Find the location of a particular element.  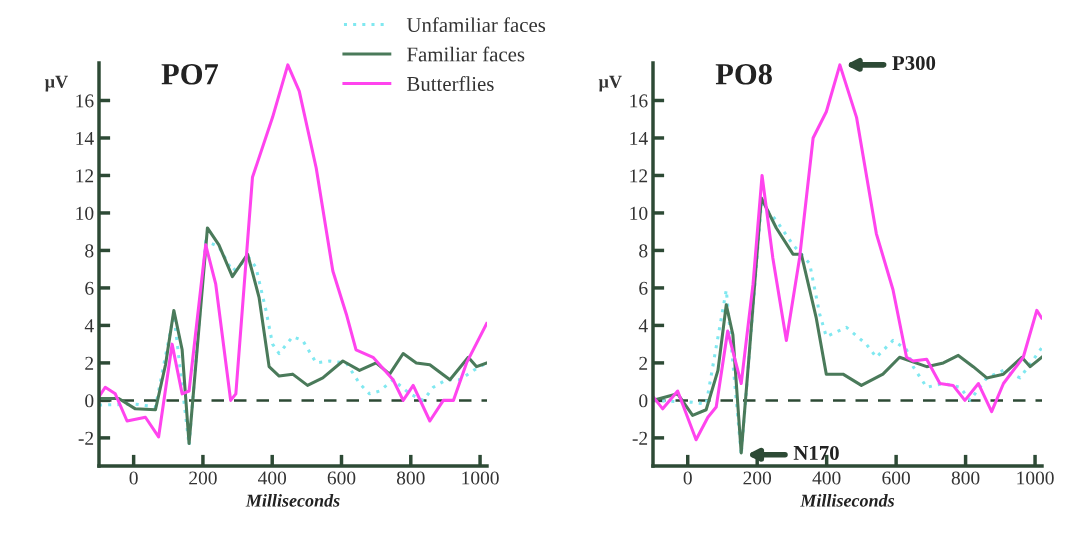

chart-title: PO7 is located at coordinates (190, 74).